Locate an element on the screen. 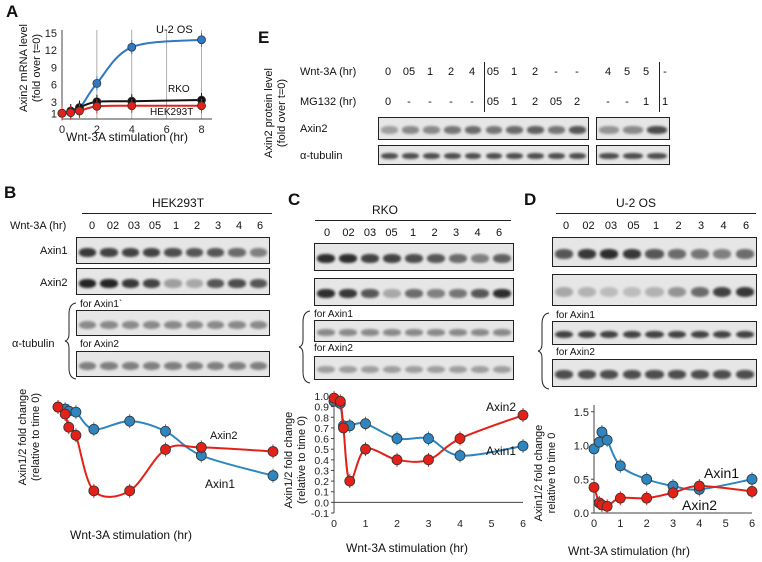 This screenshot has height=562, width=762. panel-d-lane-1: 02 is located at coordinates (588, 226).